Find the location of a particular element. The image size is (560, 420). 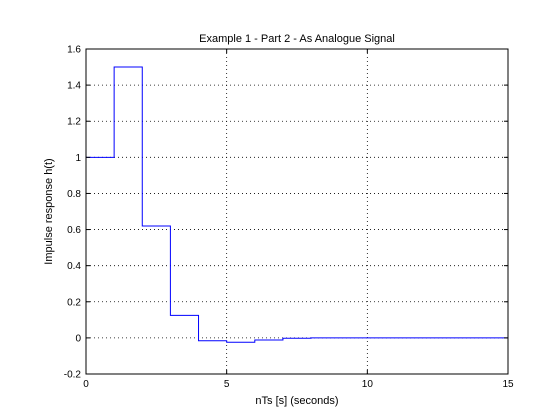

y-axis-label: Impulse response h(t) is located at coordinates (49, 211).